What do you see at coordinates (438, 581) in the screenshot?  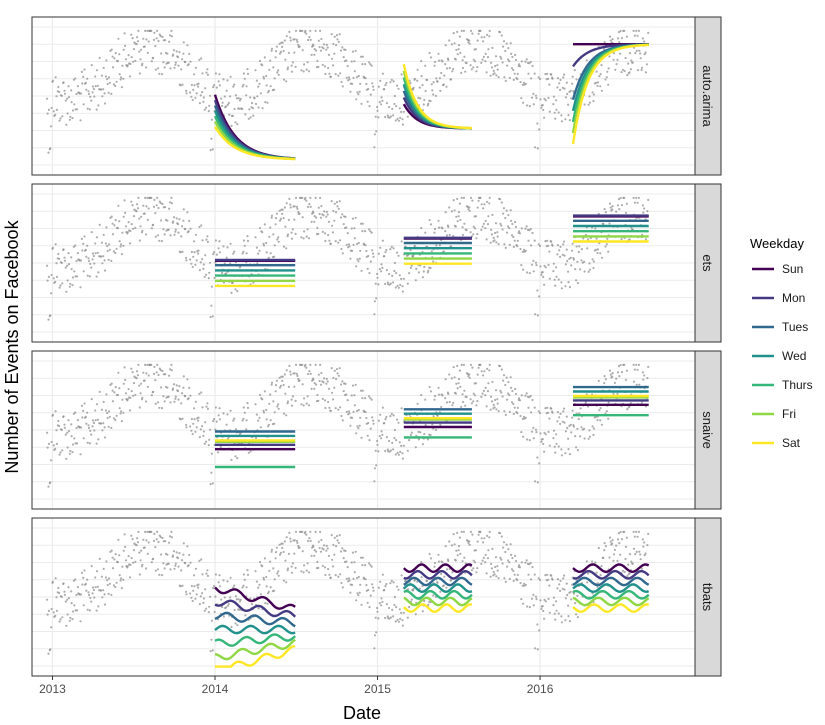 I see `forecast-line-tues` at bounding box center [438, 581].